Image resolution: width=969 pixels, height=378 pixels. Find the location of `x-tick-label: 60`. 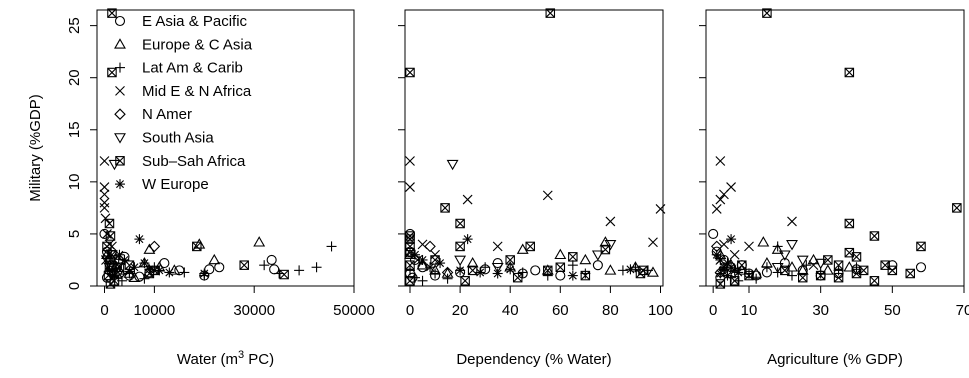

x-tick-label: 60 is located at coordinates (560, 310).